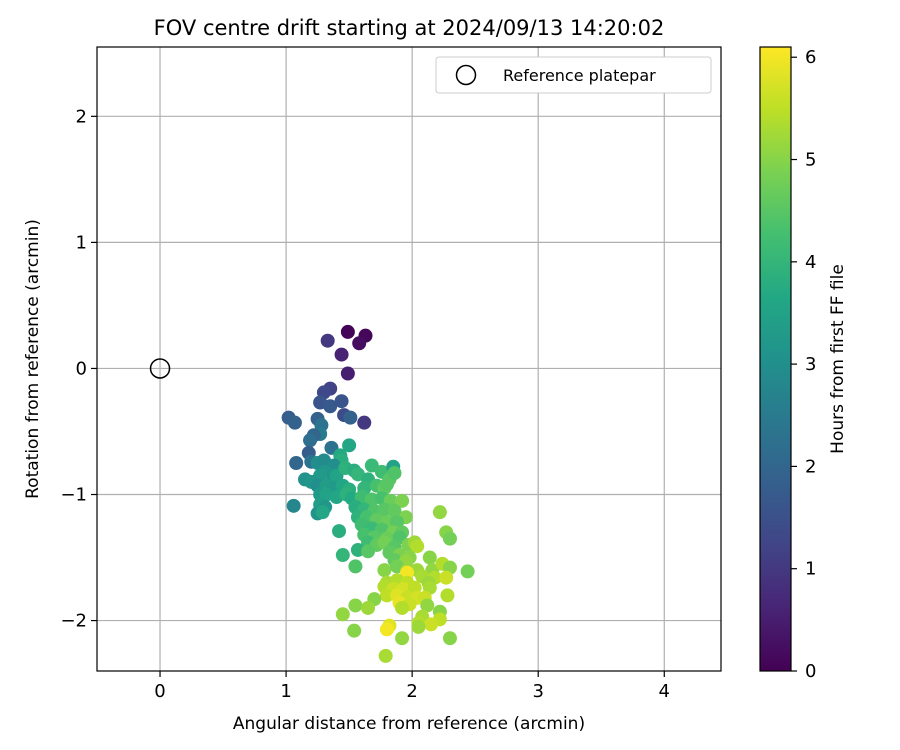  Describe the element at coordinates (81, 368) in the screenshot. I see `y-tick-label: 0` at that location.